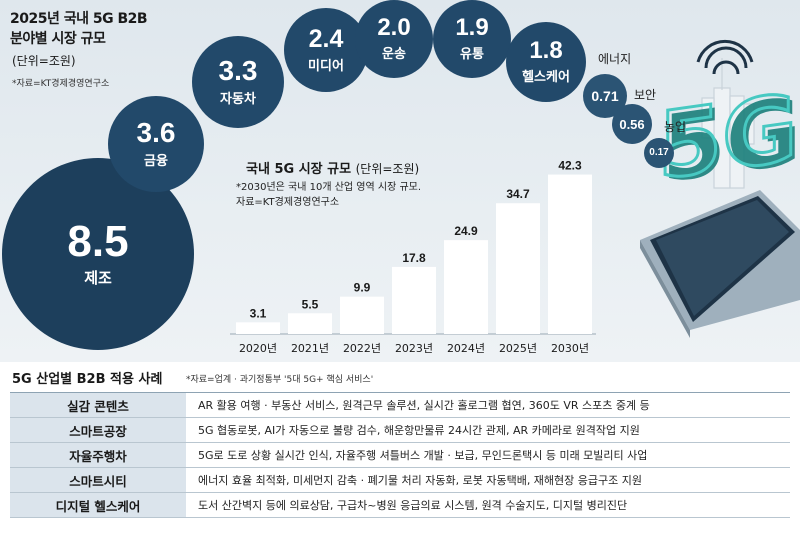 The width and height of the screenshot is (800, 536). I want to click on bubble-value: 0.56, so click(632, 124).